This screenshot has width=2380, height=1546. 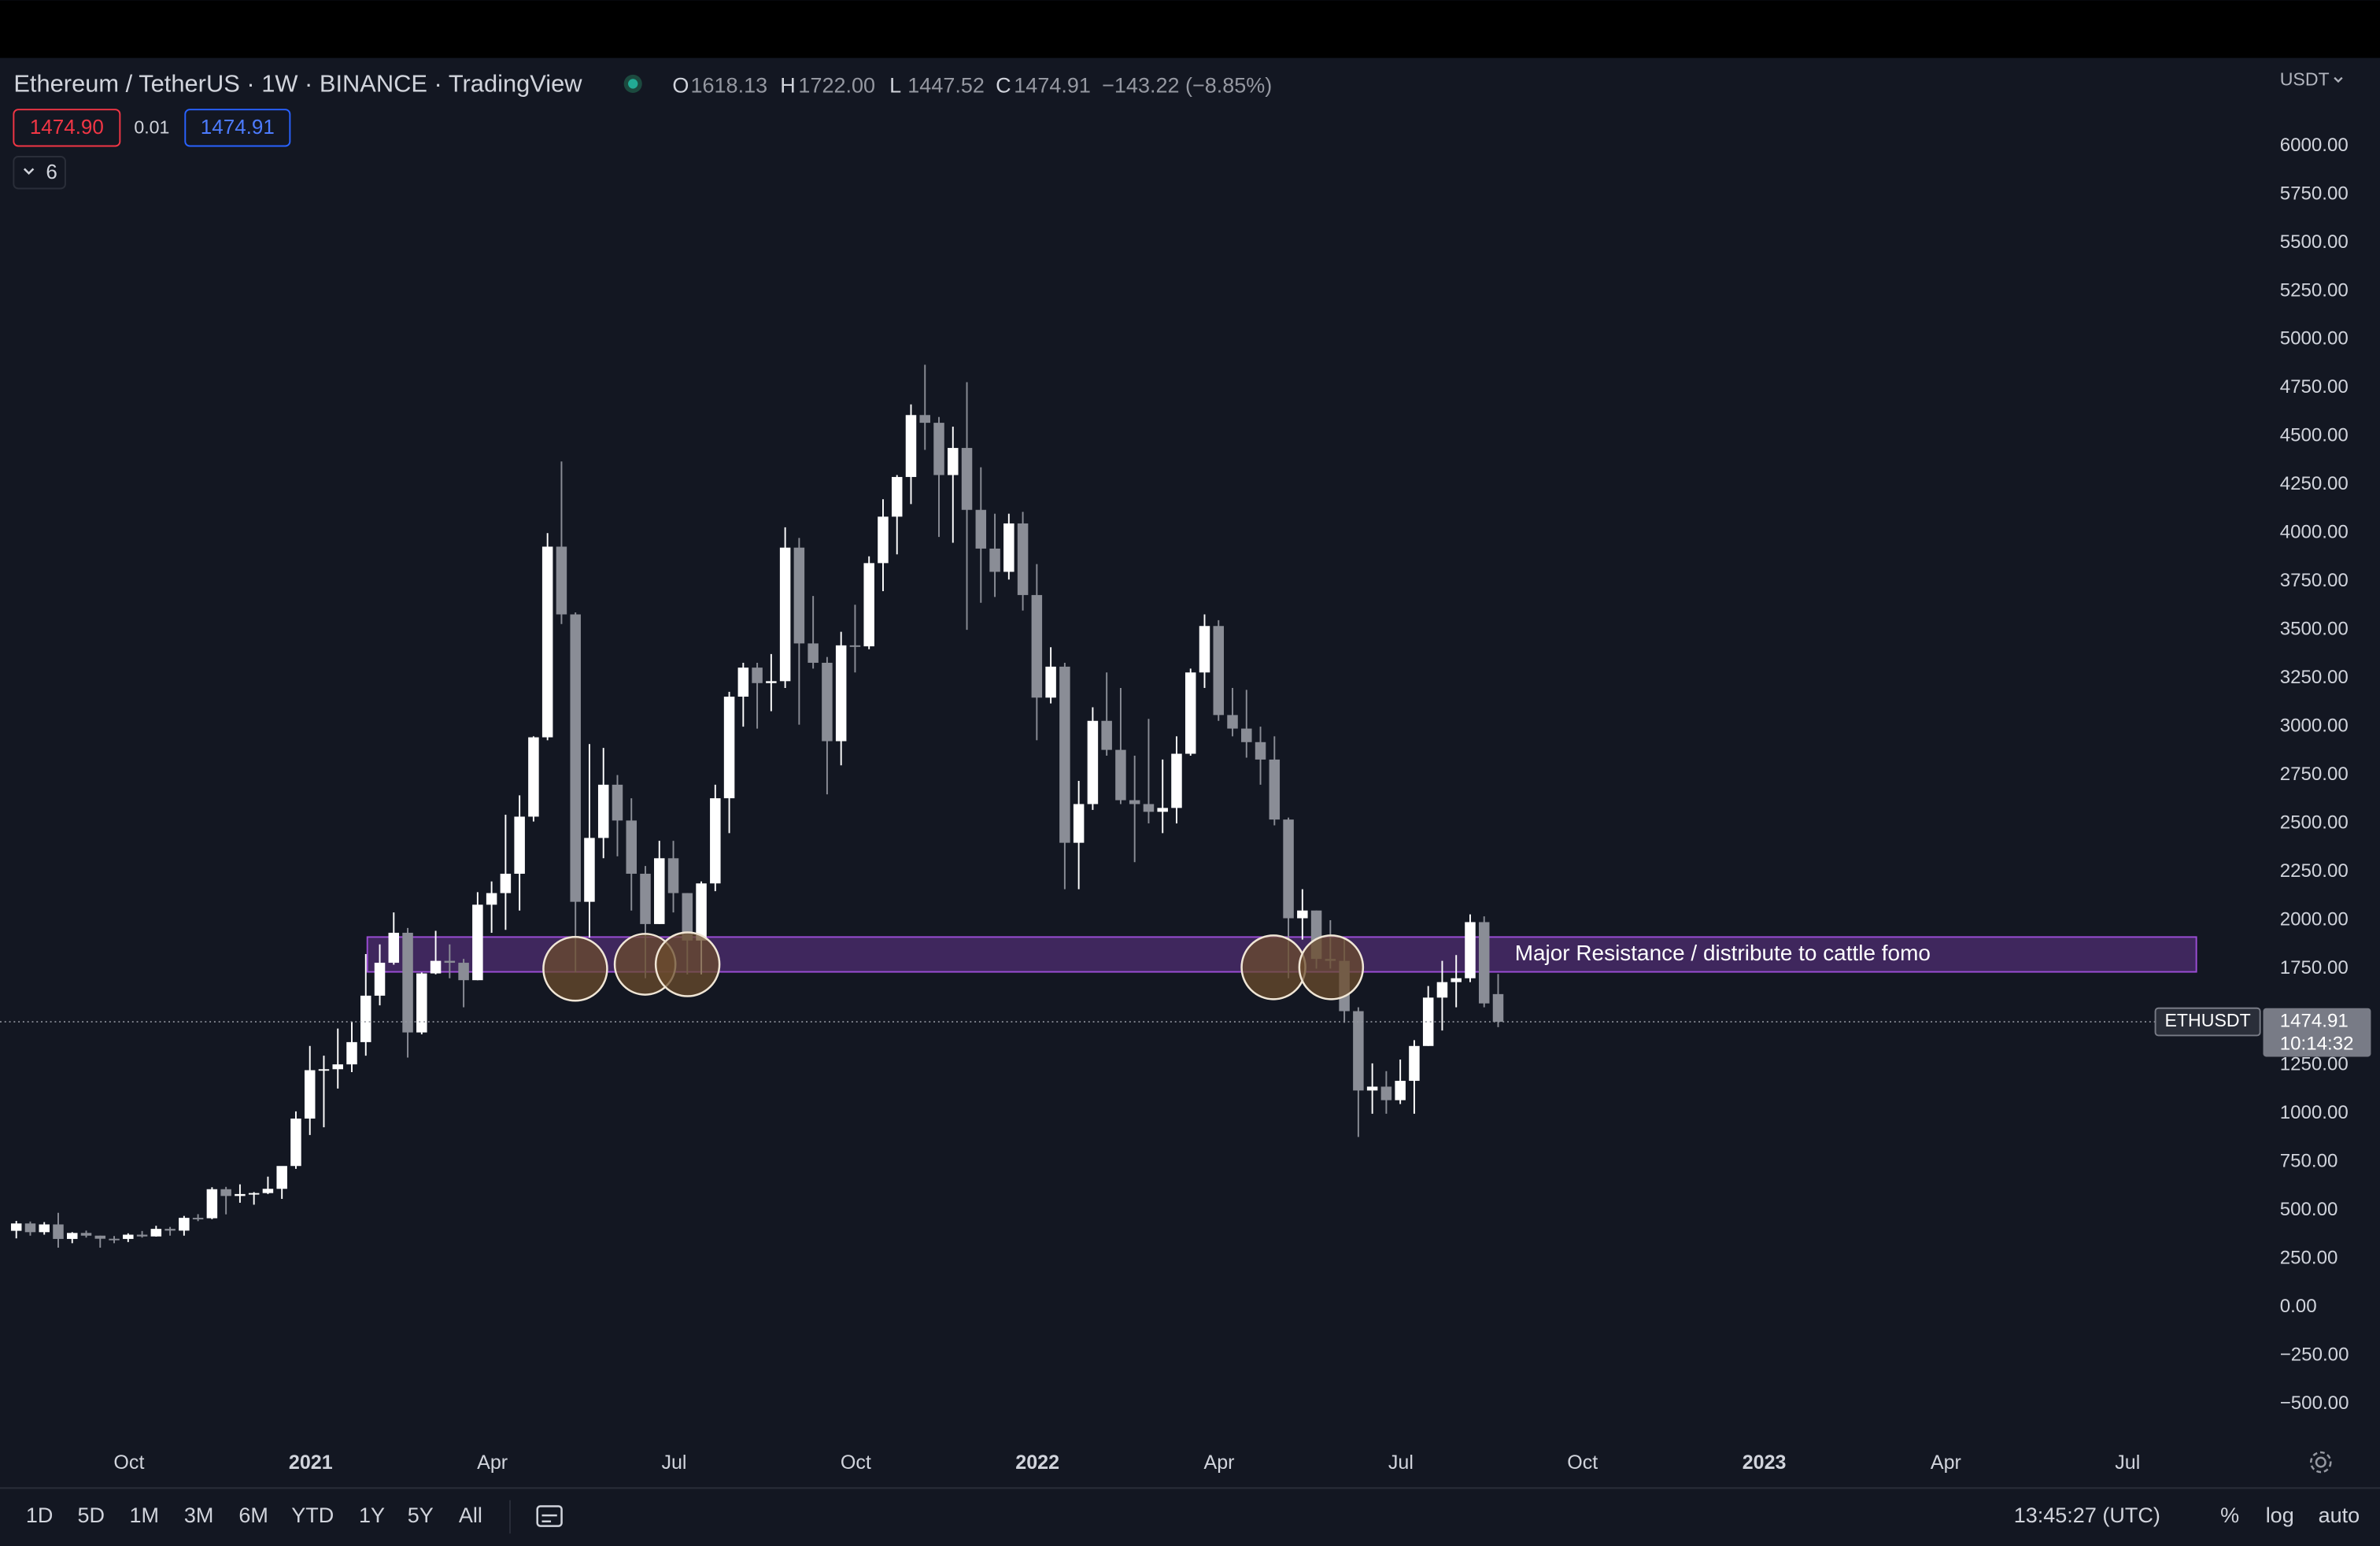 What do you see at coordinates (2314, 919) in the screenshot?
I see `y-tick-label: 2000.00` at bounding box center [2314, 919].